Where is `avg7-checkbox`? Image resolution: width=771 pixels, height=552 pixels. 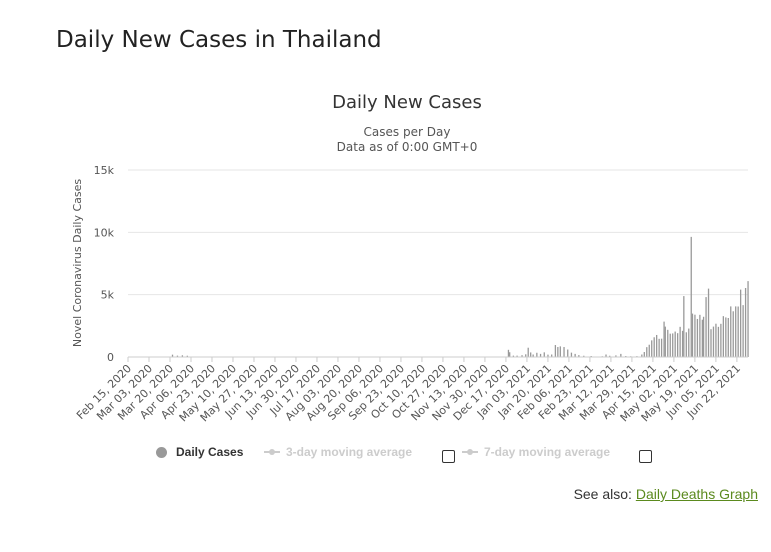 avg7-checkbox is located at coordinates (645, 456).